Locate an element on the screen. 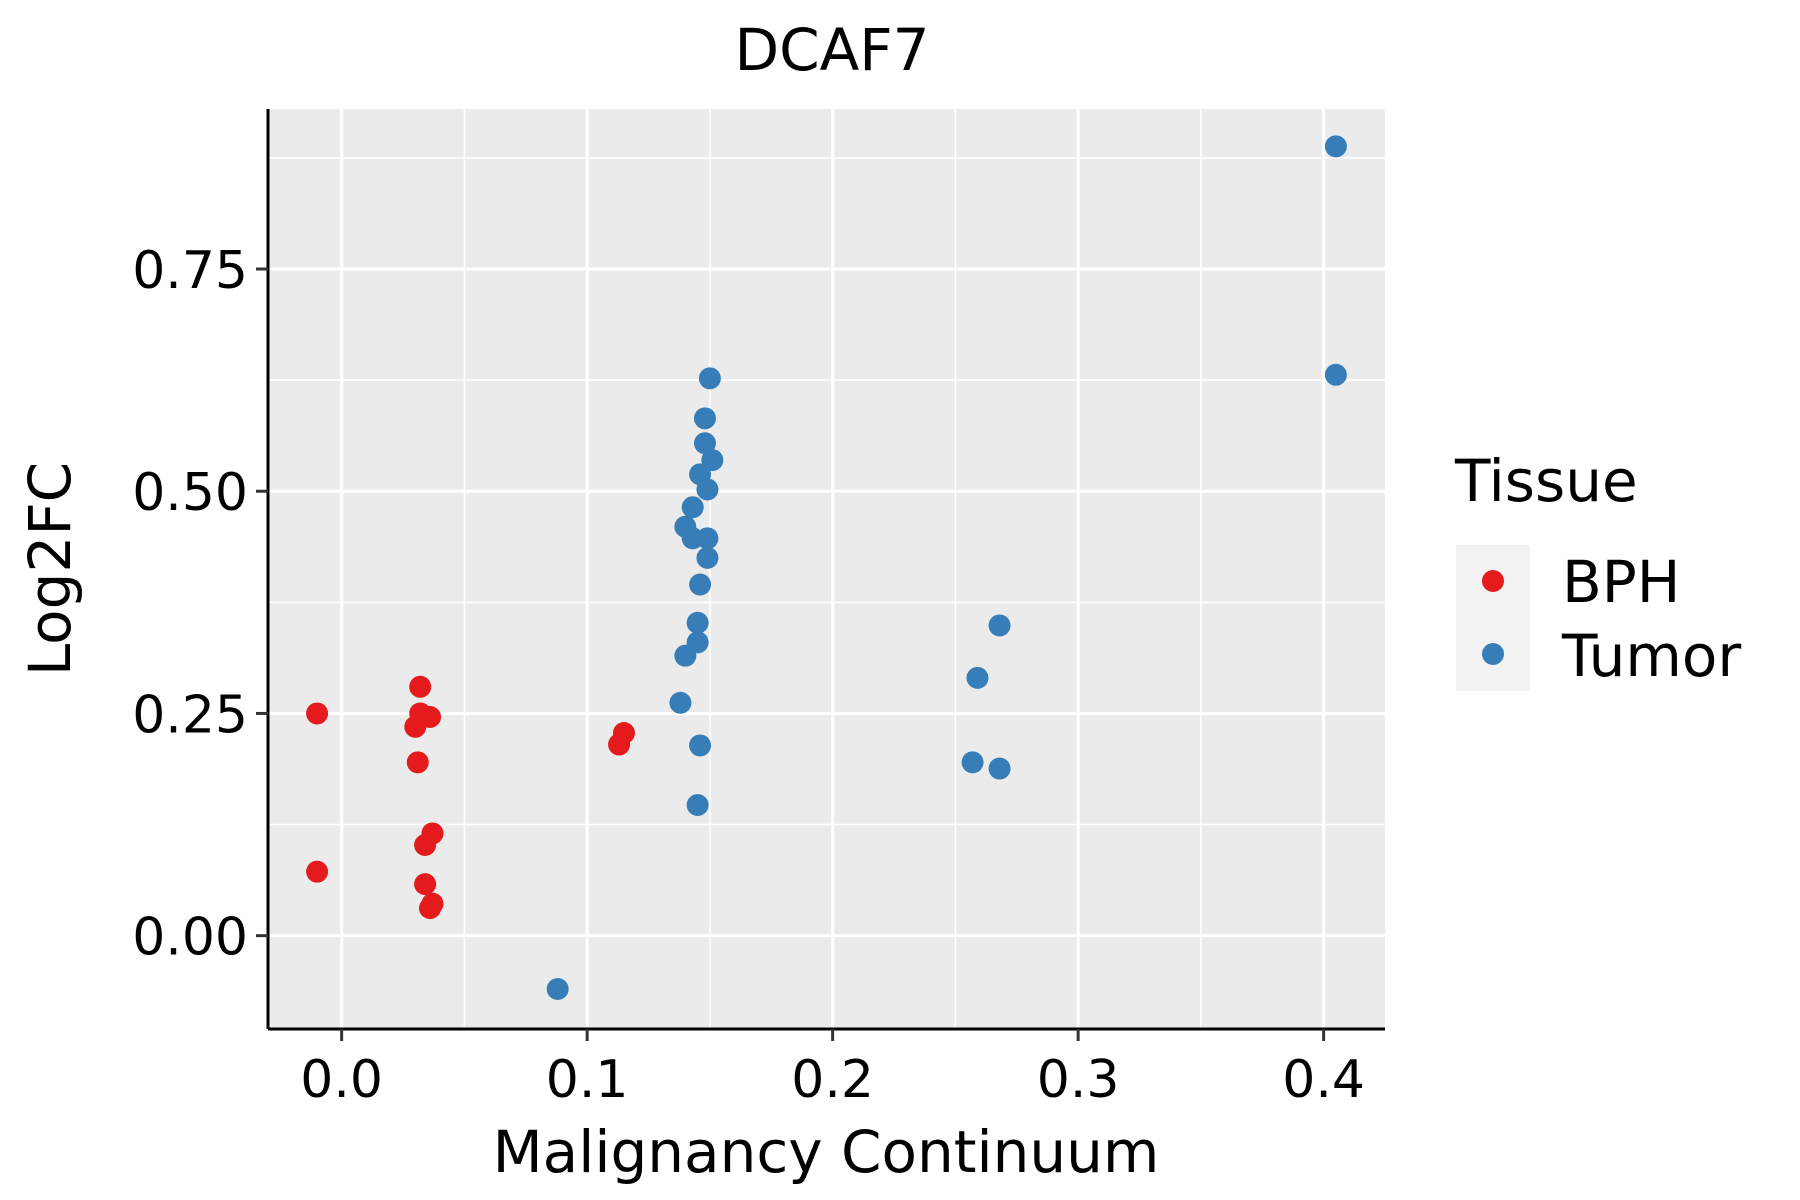  legend: Tissue BPH Tumor is located at coordinates (1597, 569).